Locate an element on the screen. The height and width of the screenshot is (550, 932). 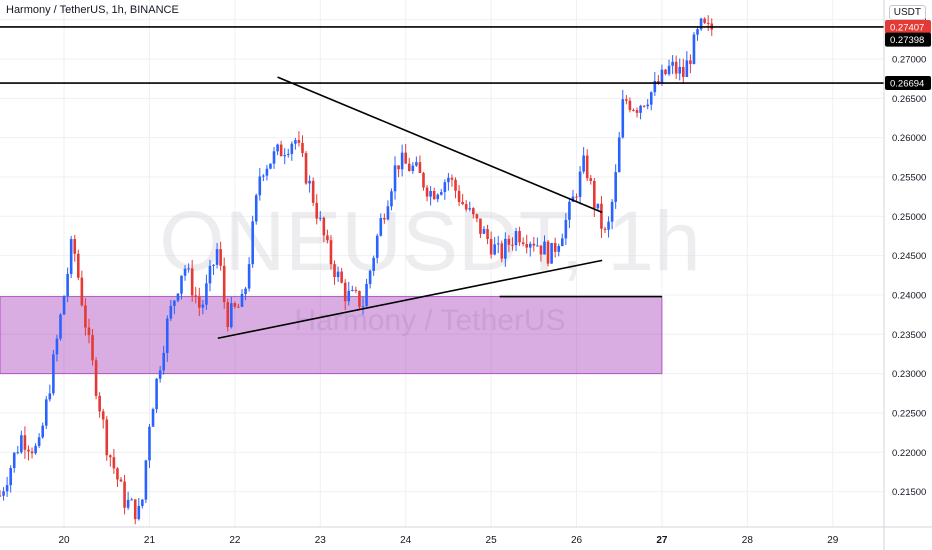
x-tick-label: 26 is located at coordinates (577, 540).